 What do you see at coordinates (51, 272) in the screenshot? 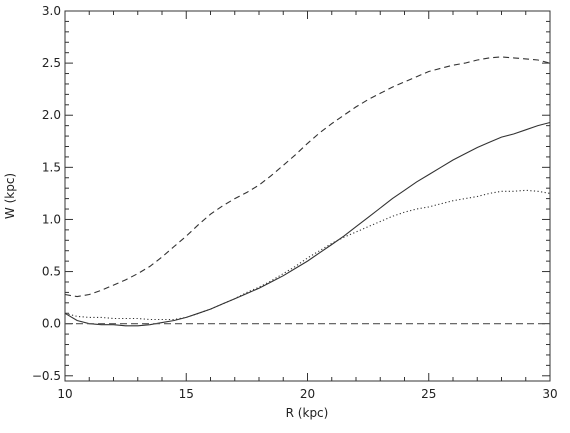
I see `y-tick-label: 0.5` at bounding box center [51, 272].